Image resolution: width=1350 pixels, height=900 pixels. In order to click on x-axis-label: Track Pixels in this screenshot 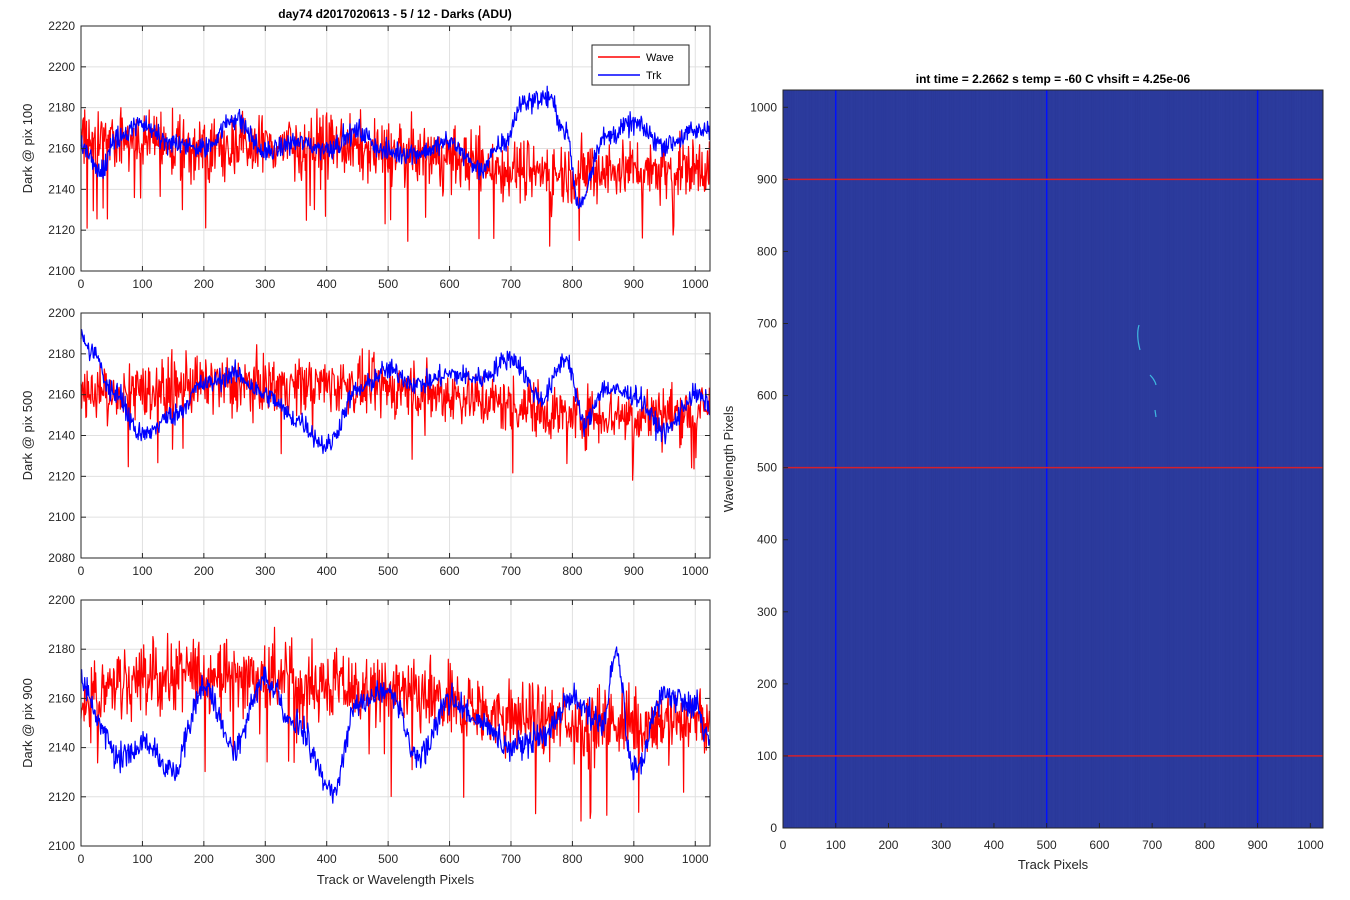, I will do `click(1053, 864)`.